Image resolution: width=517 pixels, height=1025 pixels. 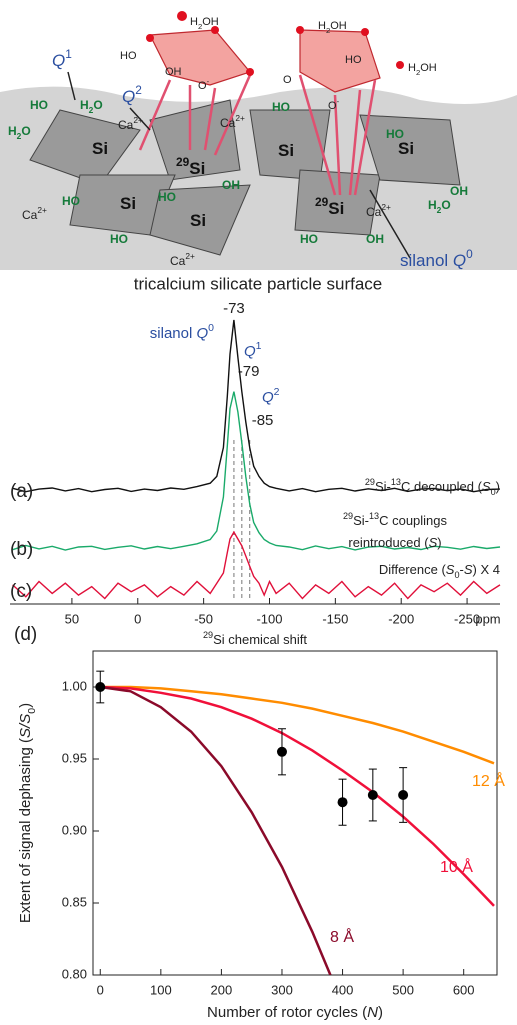 I want to click on rich-text: Number of rotor cycles (N), so click(x=295, y=1012).